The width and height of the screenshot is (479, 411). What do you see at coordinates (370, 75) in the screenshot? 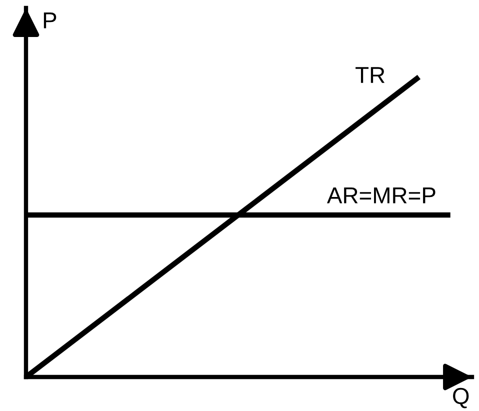
I see `series-label: TR` at bounding box center [370, 75].